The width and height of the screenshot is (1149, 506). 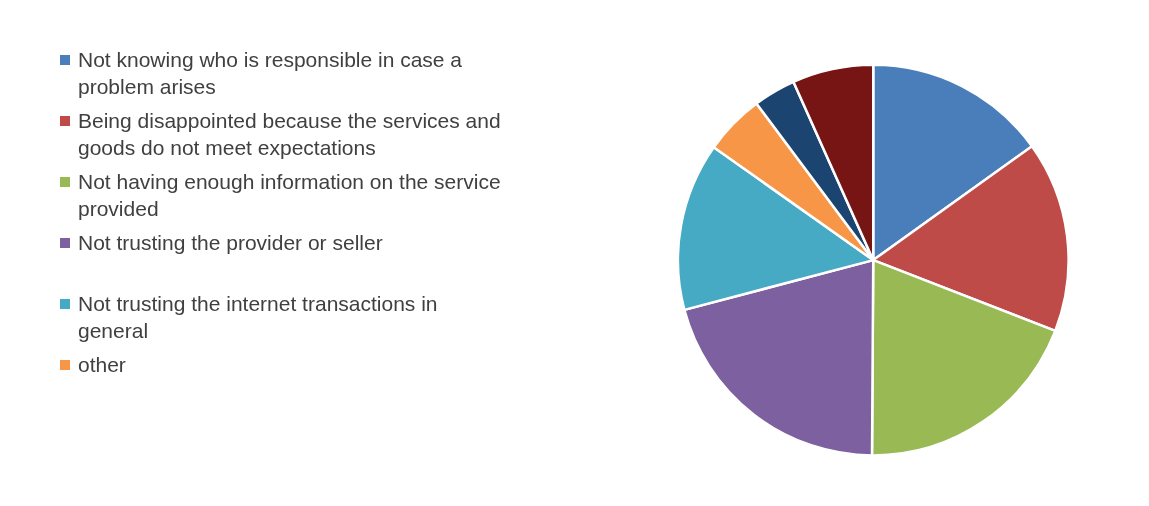 I want to click on legend-label: Not knowing who is responsible in case a problem arises, so click(x=270, y=73).